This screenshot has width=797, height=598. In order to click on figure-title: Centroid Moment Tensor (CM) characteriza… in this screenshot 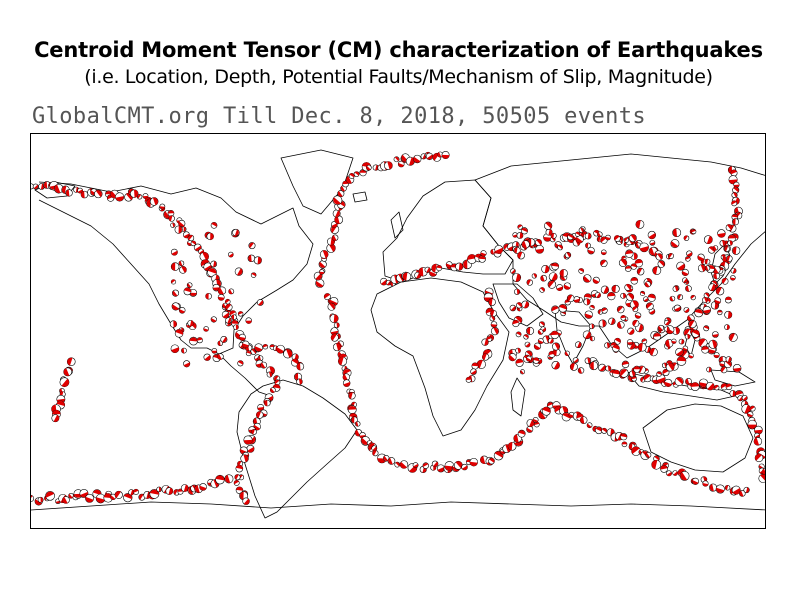, I will do `click(398, 50)`.